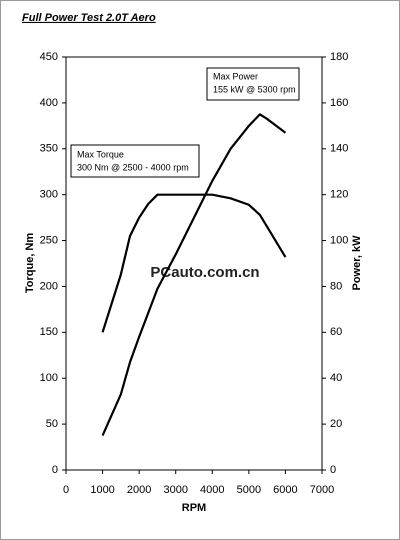 The height and width of the screenshot is (540, 400). Describe the element at coordinates (30, 263) in the screenshot. I see `y-axis-label: Torque, Nm` at that location.